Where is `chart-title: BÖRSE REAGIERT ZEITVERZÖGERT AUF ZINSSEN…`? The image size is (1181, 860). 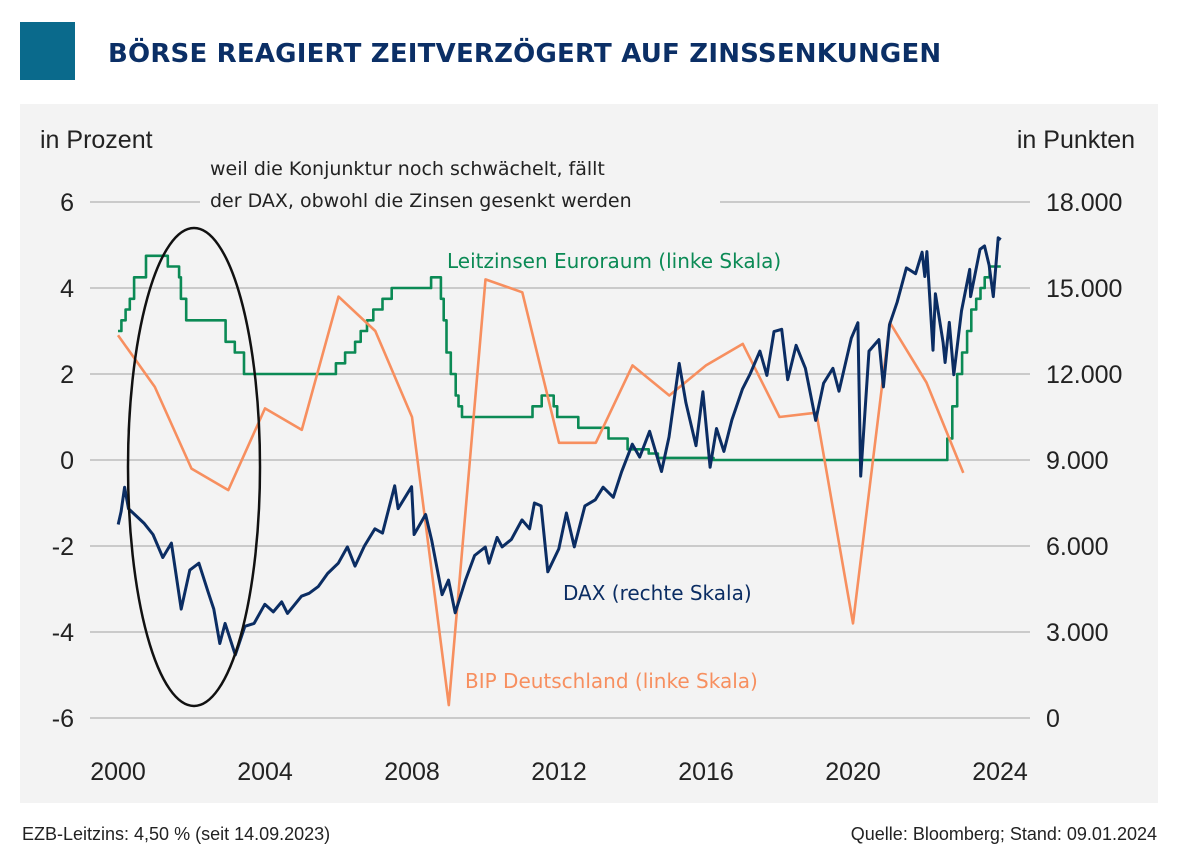 chart-title: BÖRSE REAGIERT ZEITVERZÖGERT AUF ZINSSEN… is located at coordinates (524, 52).